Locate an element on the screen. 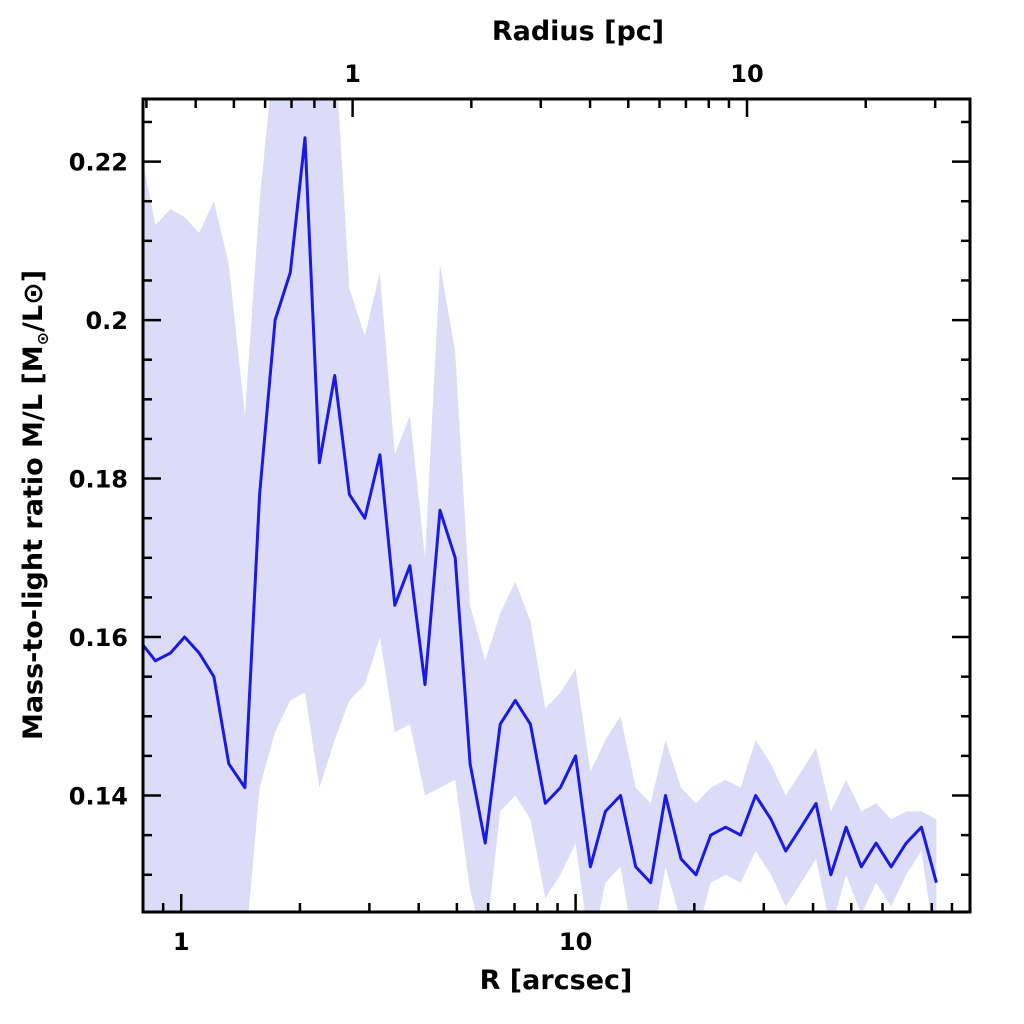  y-axis-title: Mass-to-light ratio M/L [M⊙/L⊙] is located at coordinates (35, 505).